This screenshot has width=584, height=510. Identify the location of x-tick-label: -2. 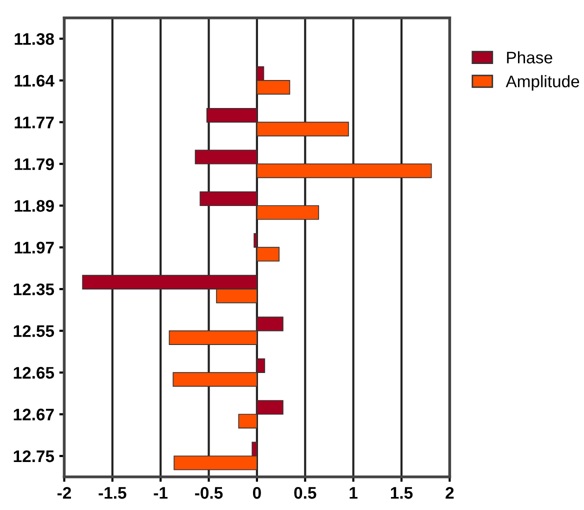
(64, 493).